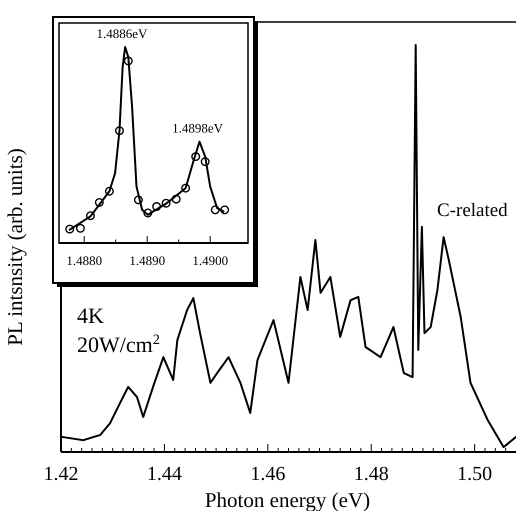  What do you see at coordinates (474, 474) in the screenshot?
I see `x-tick-label: 1.50` at bounding box center [474, 474].